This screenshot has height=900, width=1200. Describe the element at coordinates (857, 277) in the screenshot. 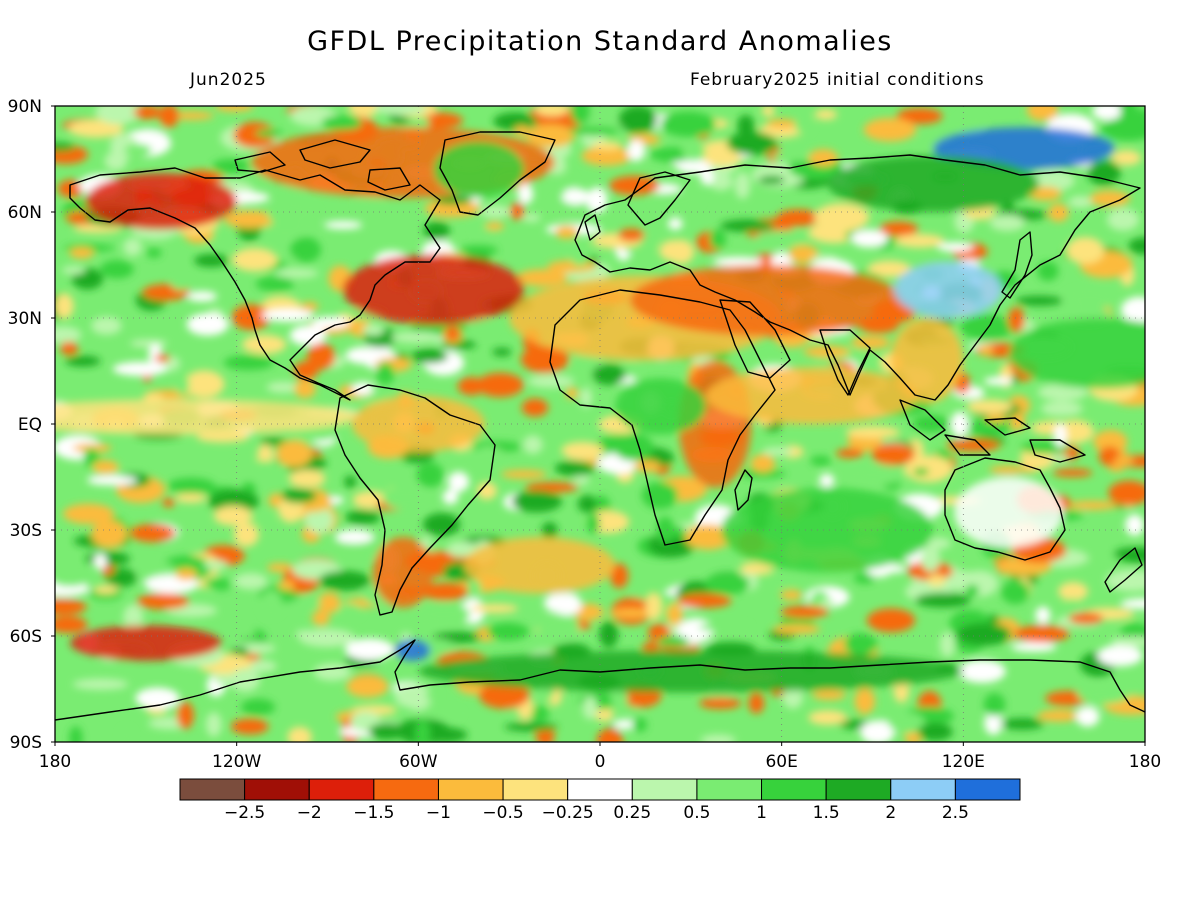

I see `coastline-eurasia` at that location.